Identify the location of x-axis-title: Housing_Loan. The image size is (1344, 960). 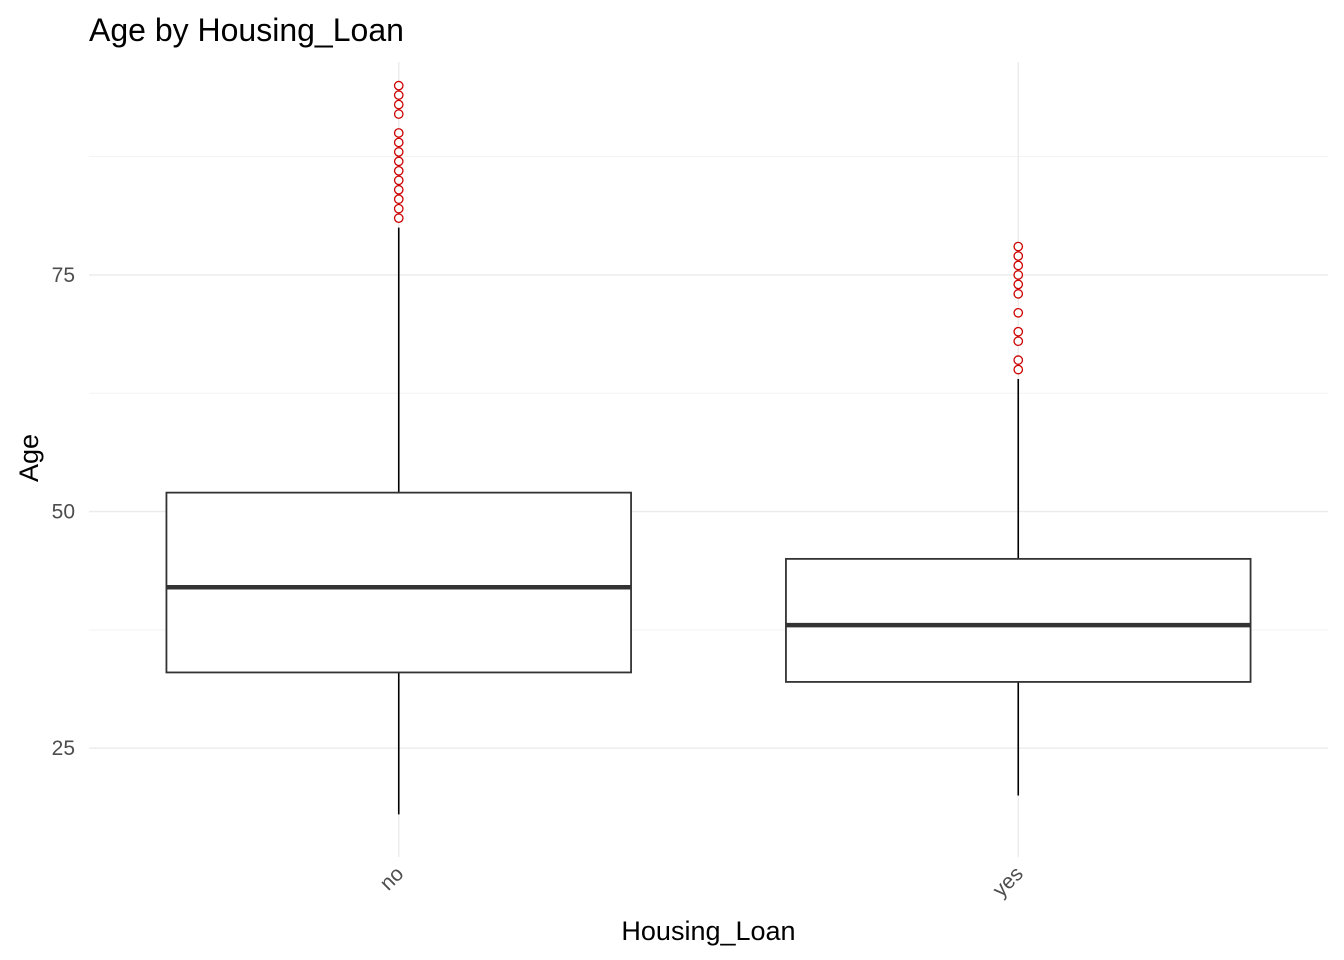
(708, 931).